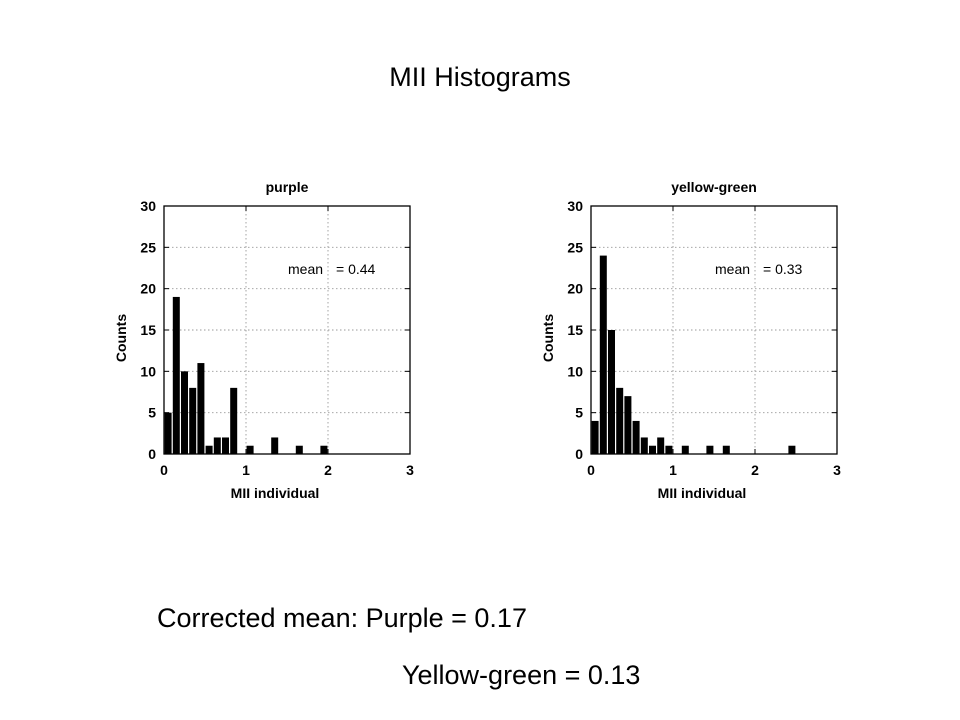 This screenshot has width=960, height=720. I want to click on purple-x-axis-label: MII individual, so click(275, 493).